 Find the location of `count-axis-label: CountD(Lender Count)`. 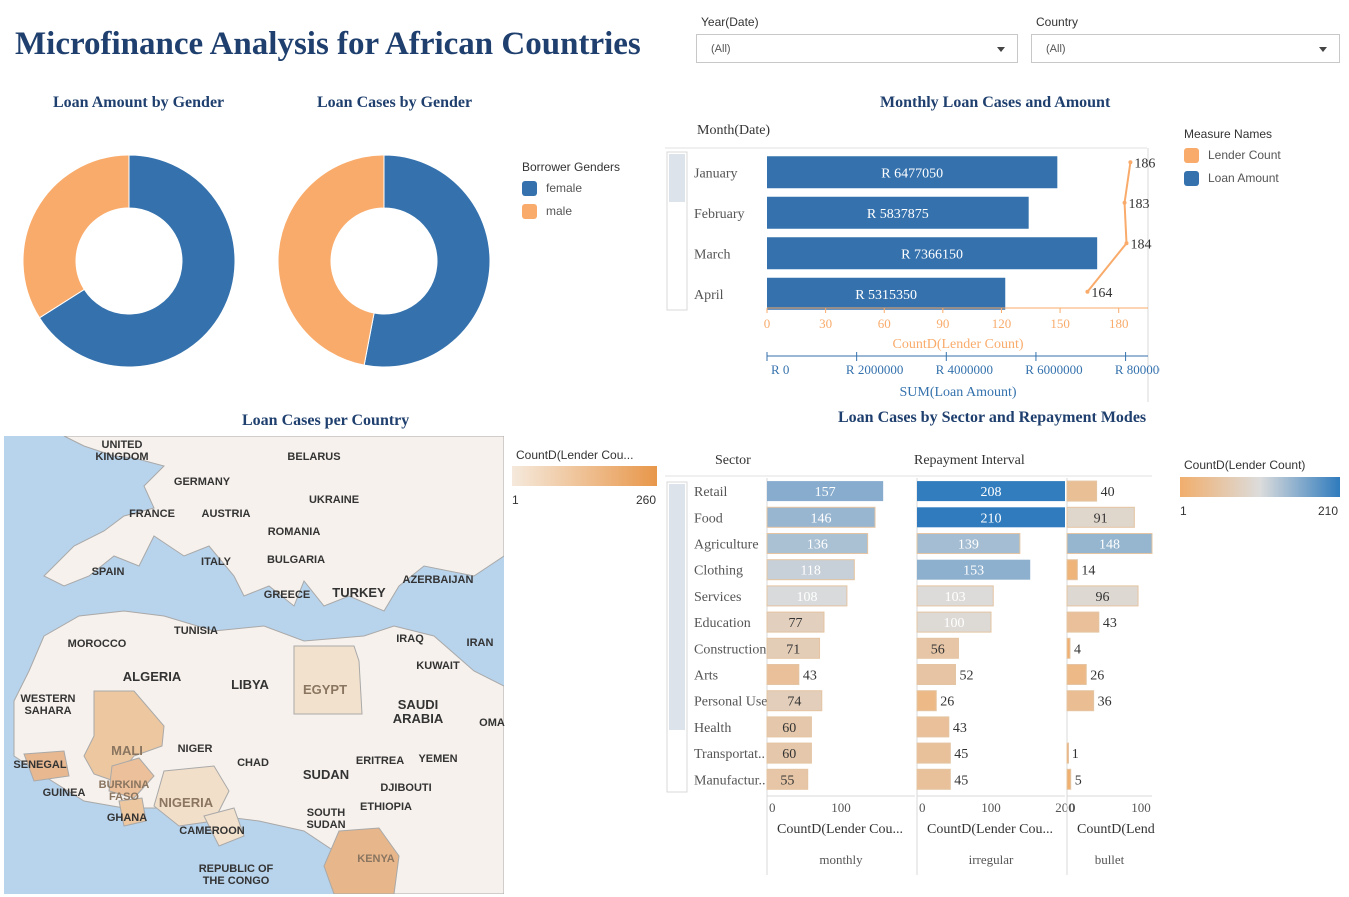

count-axis-label: CountD(Lender Count) is located at coordinates (957, 344).